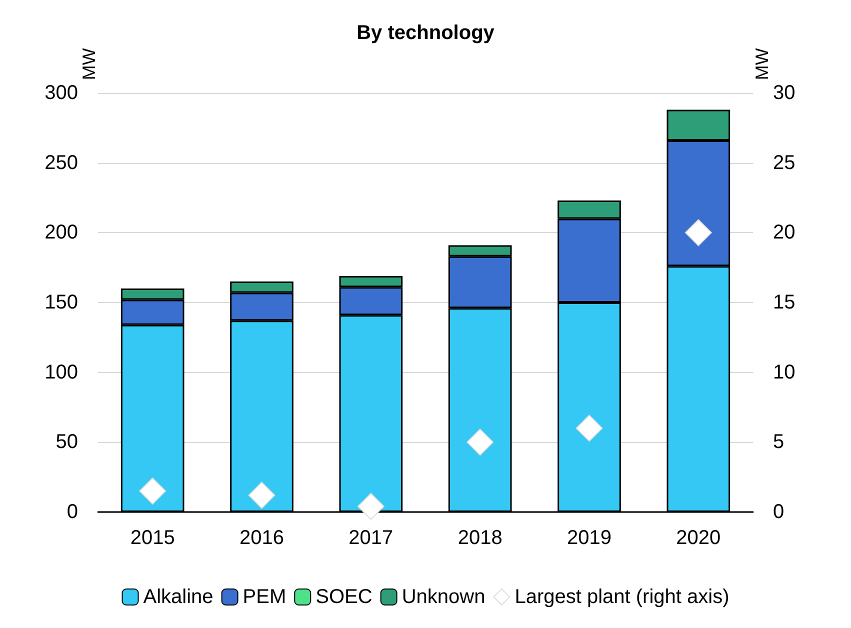  Describe the element at coordinates (589, 538) in the screenshot. I see `x-tick-label: 2019` at that location.